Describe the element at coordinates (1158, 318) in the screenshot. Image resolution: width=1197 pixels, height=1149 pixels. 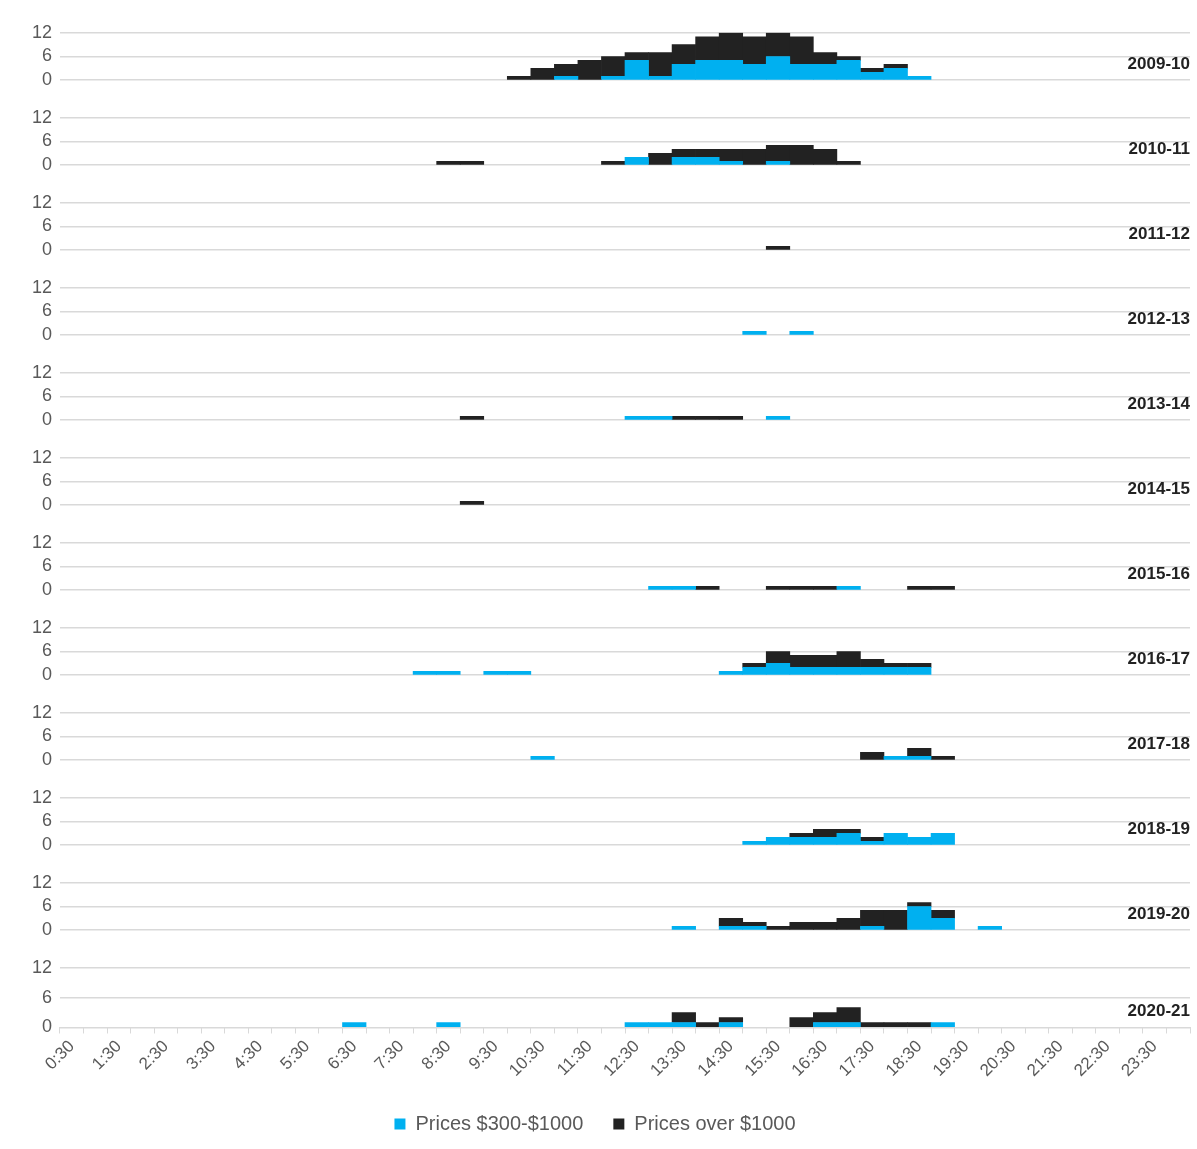
I see `text: 2012-13` at that location.